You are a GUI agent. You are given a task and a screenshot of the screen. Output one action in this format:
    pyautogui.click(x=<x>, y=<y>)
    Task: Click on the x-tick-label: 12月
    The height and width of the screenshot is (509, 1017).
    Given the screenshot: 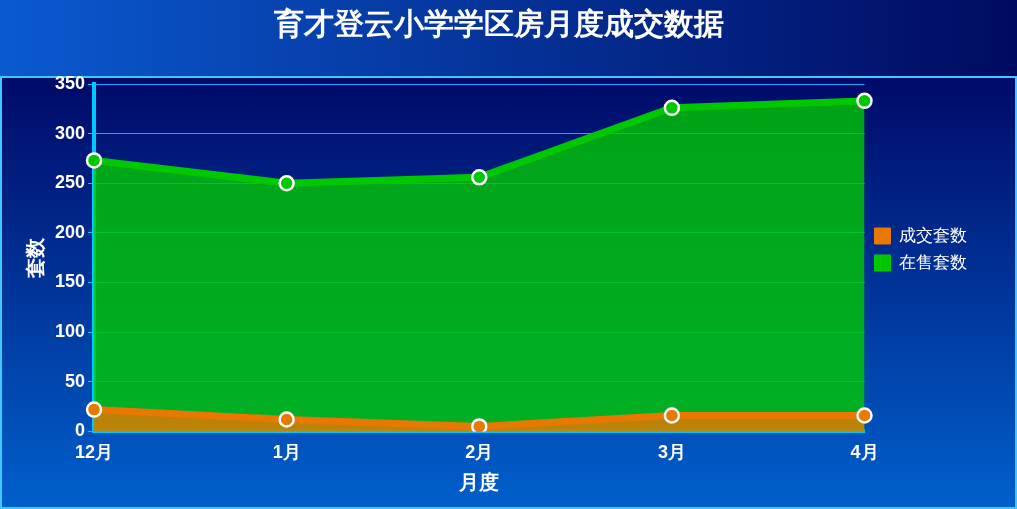 What is the action you would take?
    pyautogui.click(x=94, y=452)
    